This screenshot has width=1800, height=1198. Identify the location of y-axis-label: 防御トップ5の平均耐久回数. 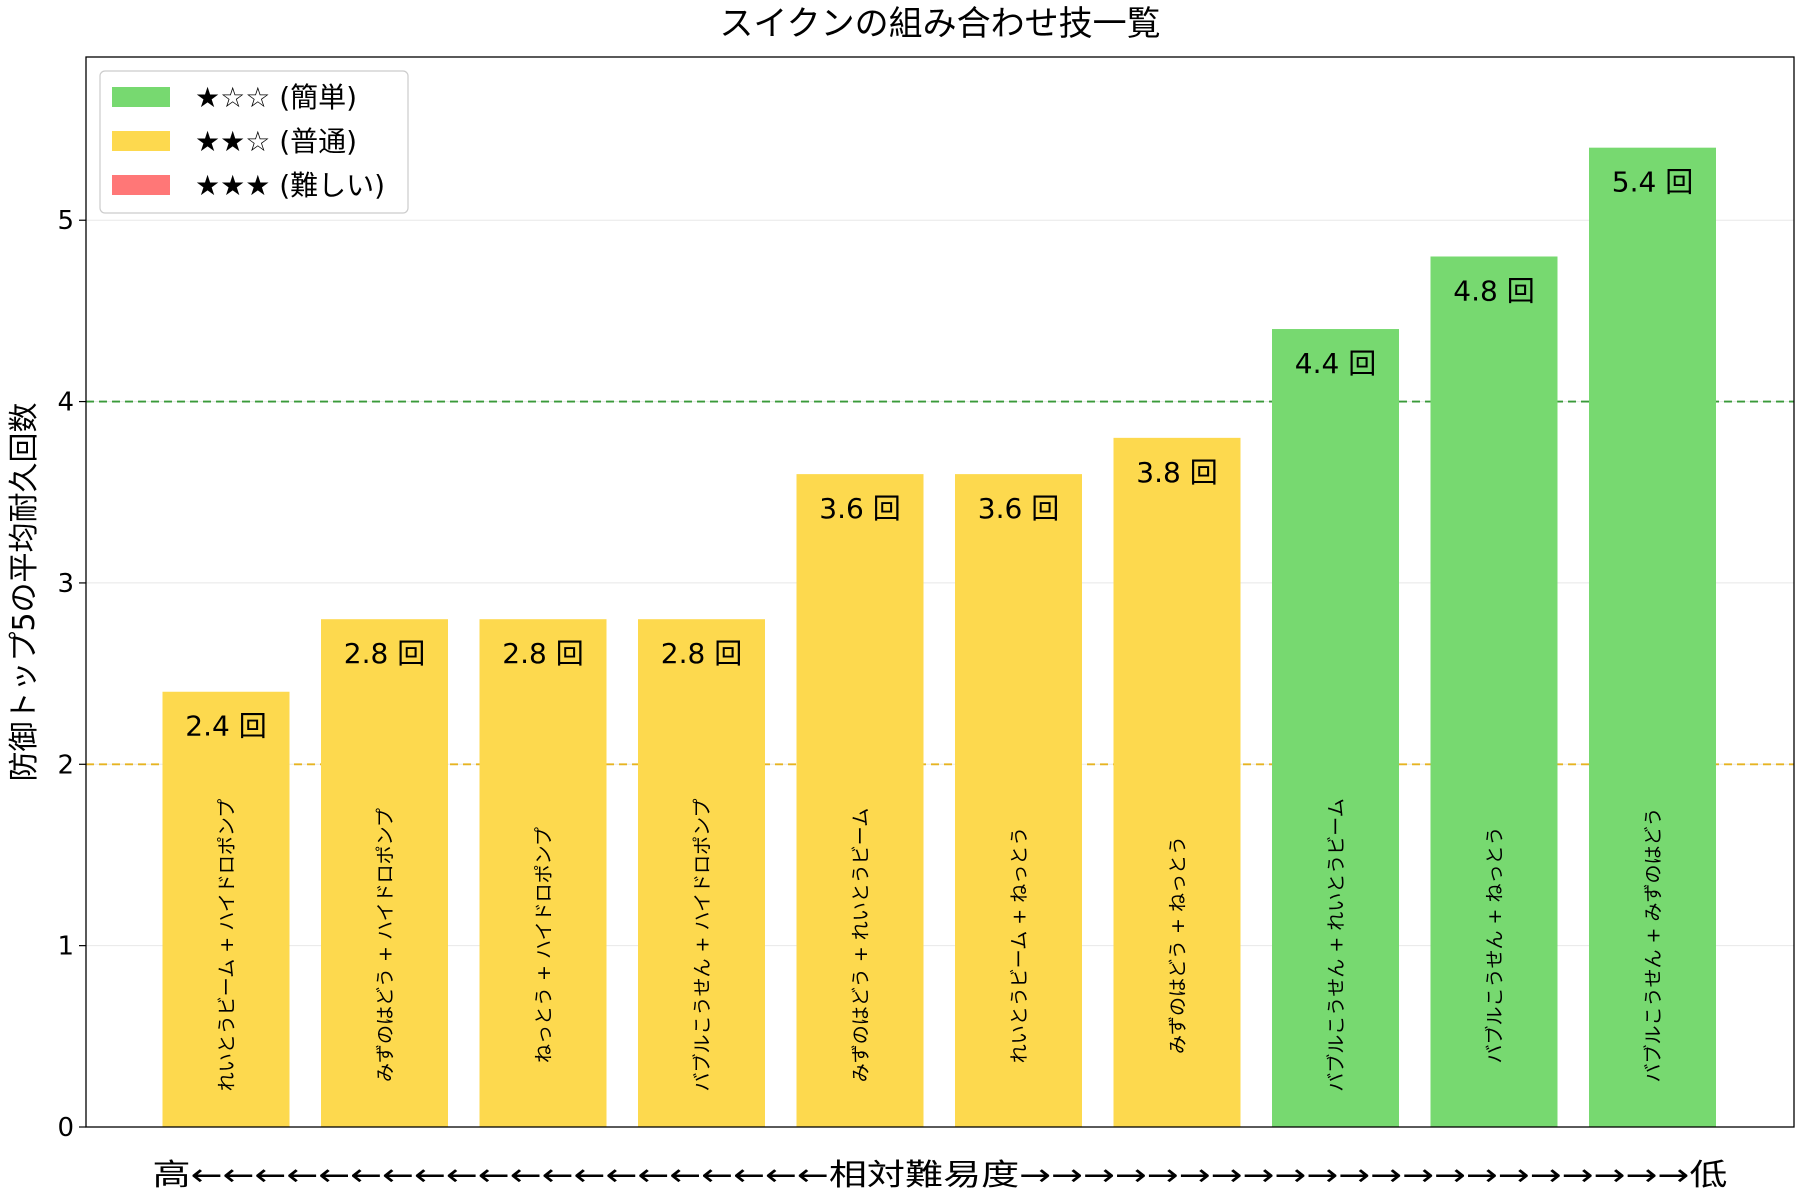
(24, 591).